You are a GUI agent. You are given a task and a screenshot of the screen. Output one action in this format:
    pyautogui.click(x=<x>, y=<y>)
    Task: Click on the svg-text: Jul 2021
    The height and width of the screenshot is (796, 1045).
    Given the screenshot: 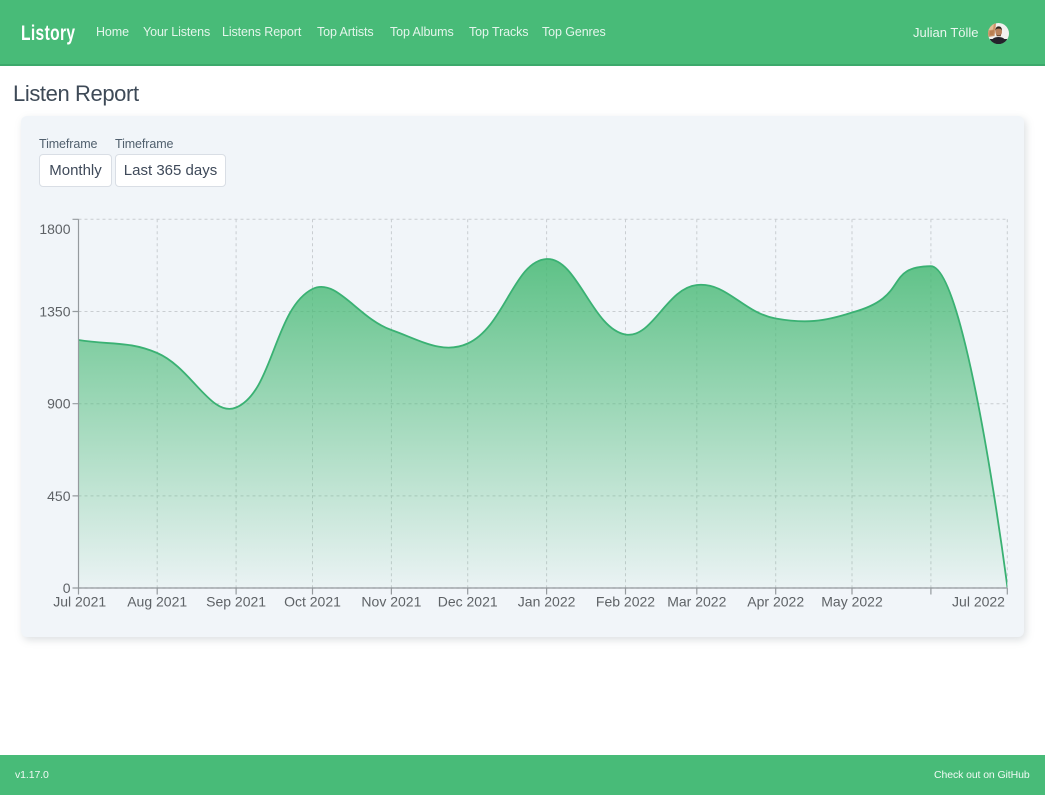 What is the action you would take?
    pyautogui.click(x=79, y=602)
    